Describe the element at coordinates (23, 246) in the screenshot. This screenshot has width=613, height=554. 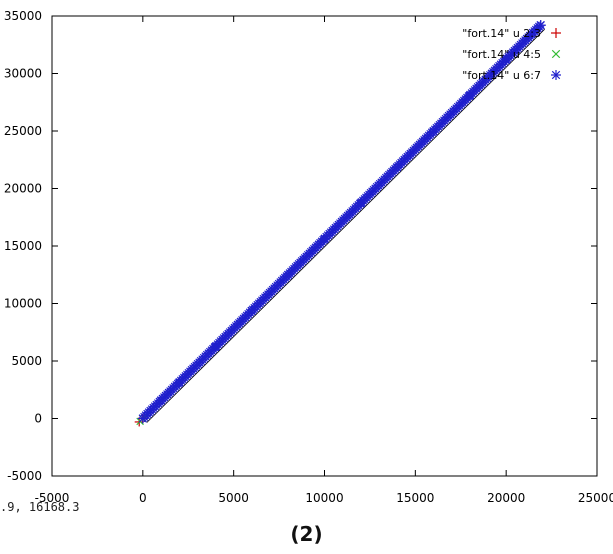
I see `y-tick-label: 15000` at that location.